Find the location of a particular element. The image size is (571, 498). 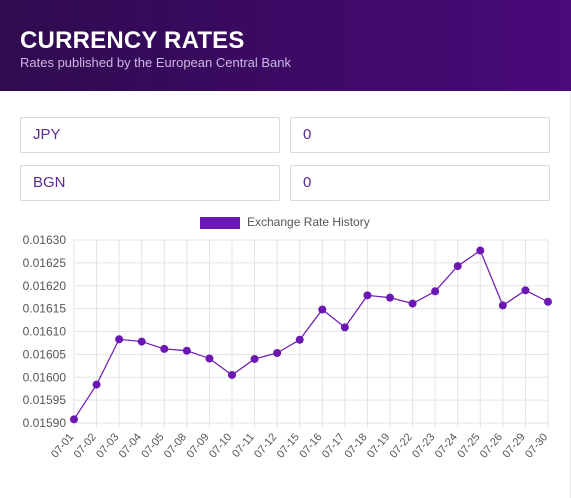

y-tick-label: 0.01600 is located at coordinates (45, 377).